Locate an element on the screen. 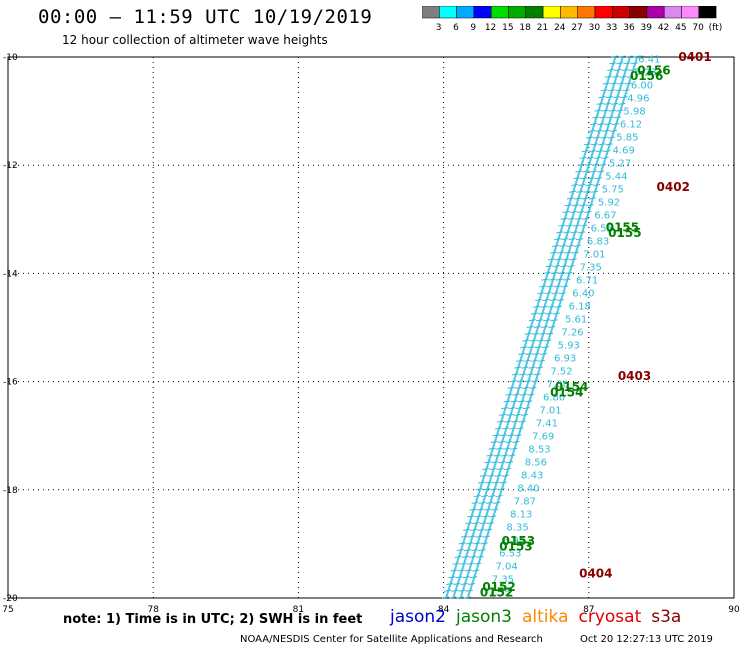 The height and width of the screenshot is (650, 740). swh-value-label: 5.44 is located at coordinates (616, 177).